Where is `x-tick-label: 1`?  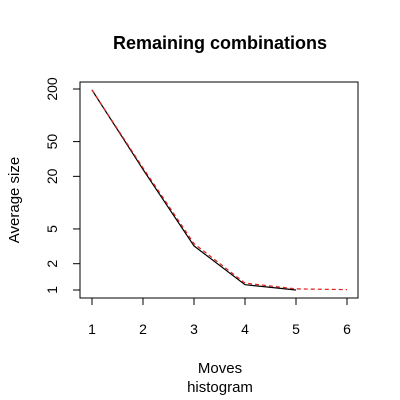
x-tick-label: 1 is located at coordinates (92, 329).